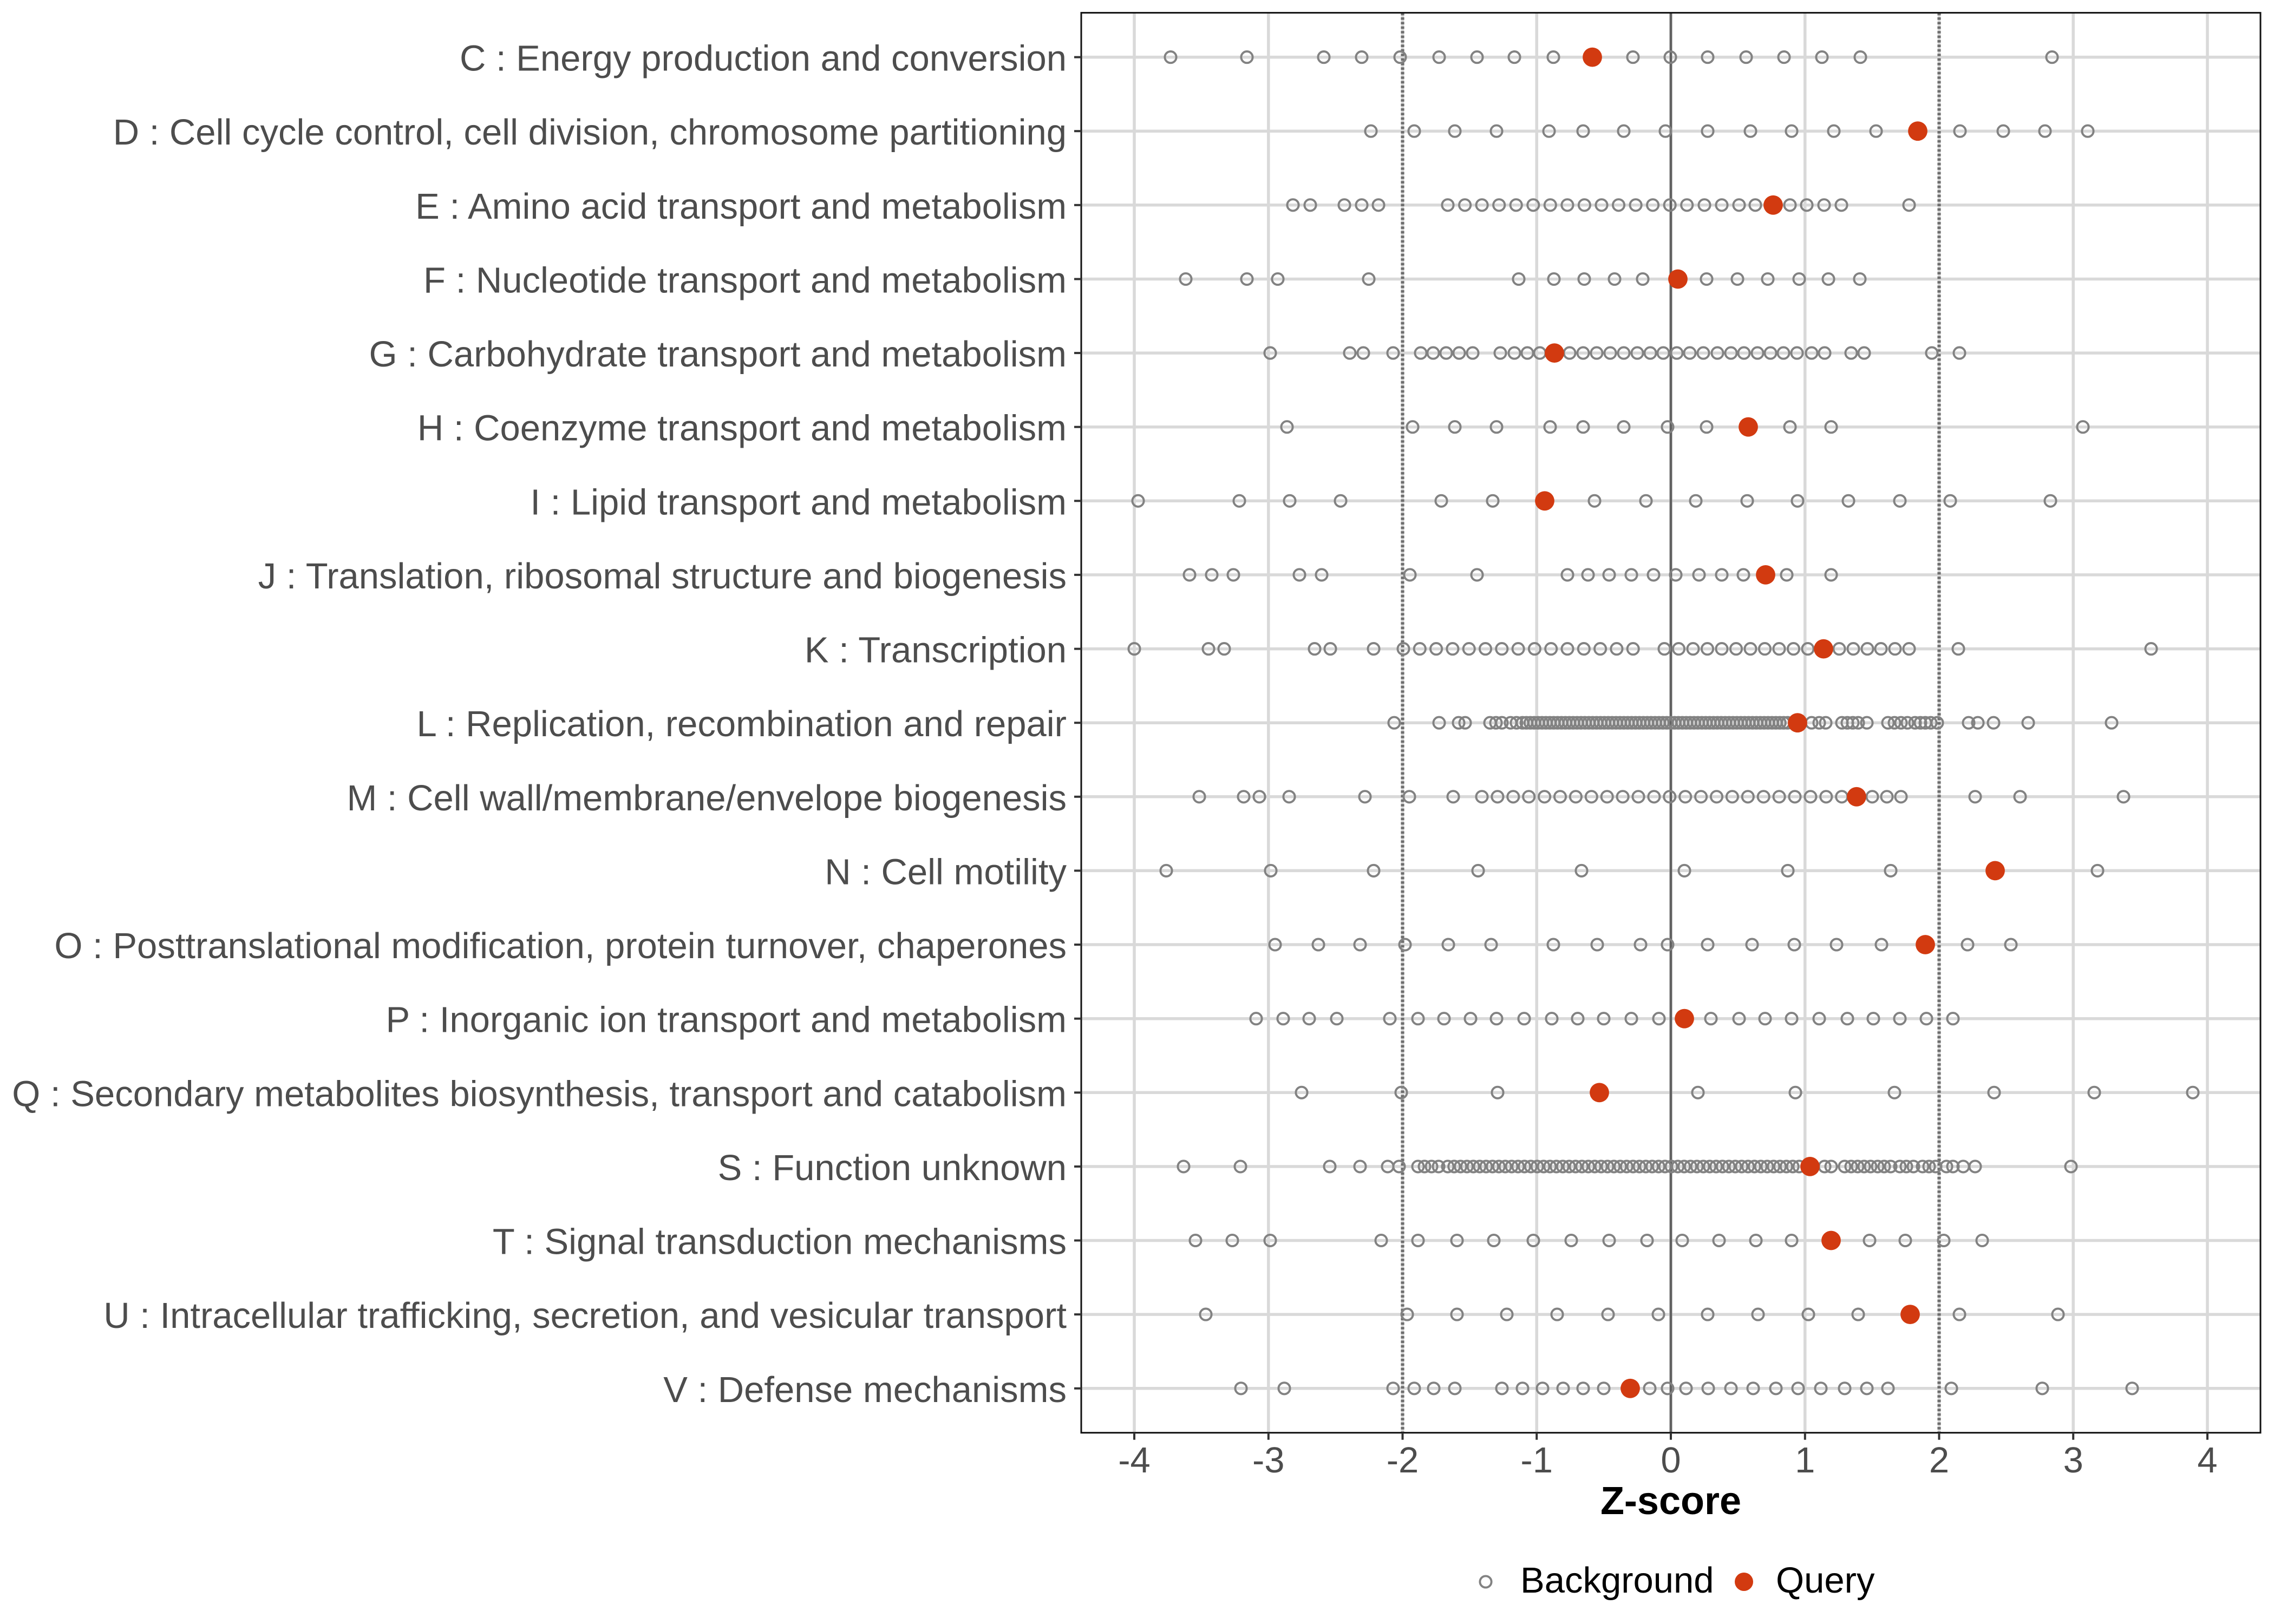  I want to click on svg-text: 0, so click(1671, 1460).